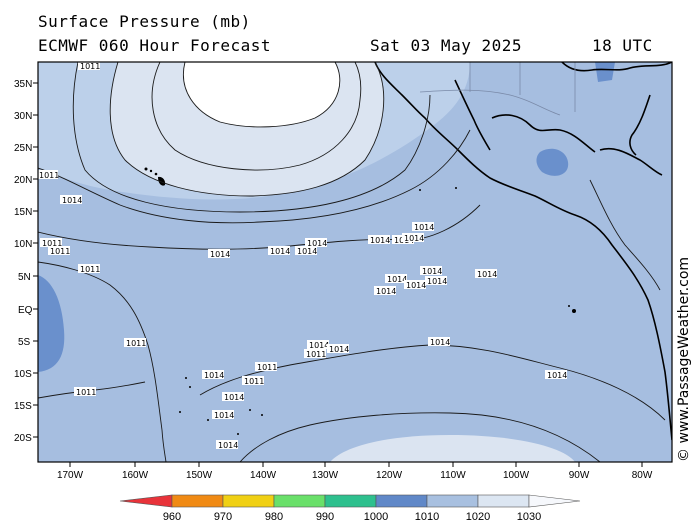 Image resolution: width=700 pixels, height=525 pixels. Describe the element at coordinates (144, 21) in the screenshot. I see `map-title: Surface Pressure (mb)` at that location.